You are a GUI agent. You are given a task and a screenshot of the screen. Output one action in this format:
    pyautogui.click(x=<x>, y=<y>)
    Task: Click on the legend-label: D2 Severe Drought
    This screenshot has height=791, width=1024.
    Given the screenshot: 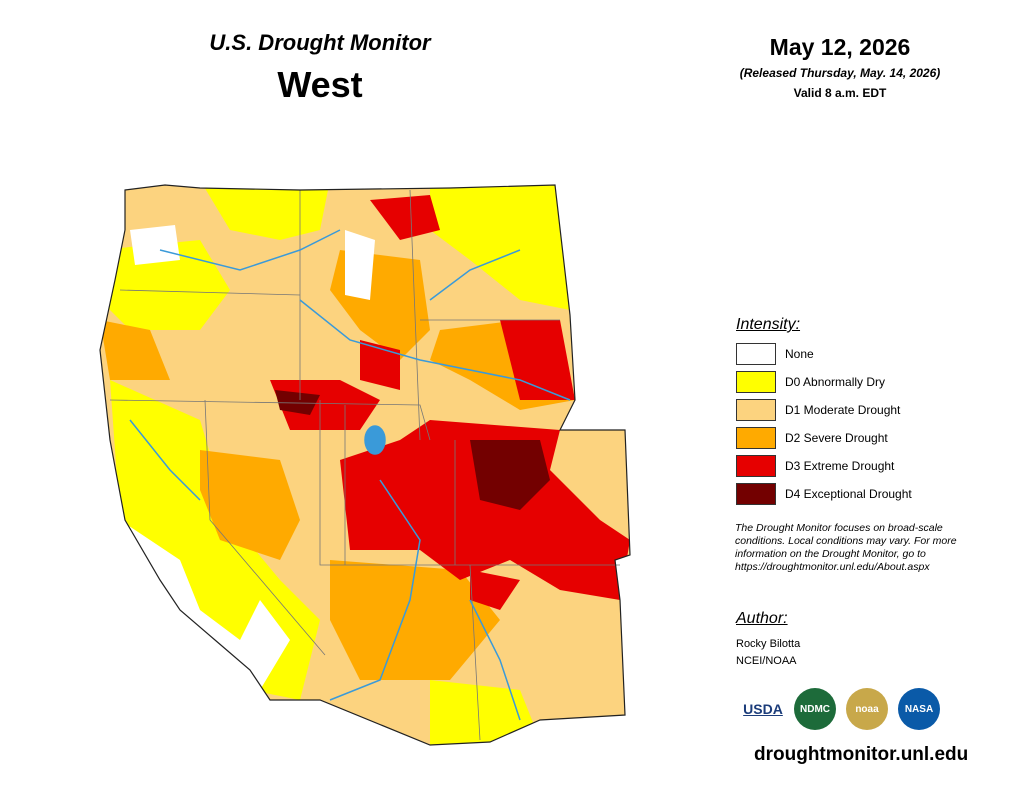 What is the action you would take?
    pyautogui.click(x=836, y=438)
    